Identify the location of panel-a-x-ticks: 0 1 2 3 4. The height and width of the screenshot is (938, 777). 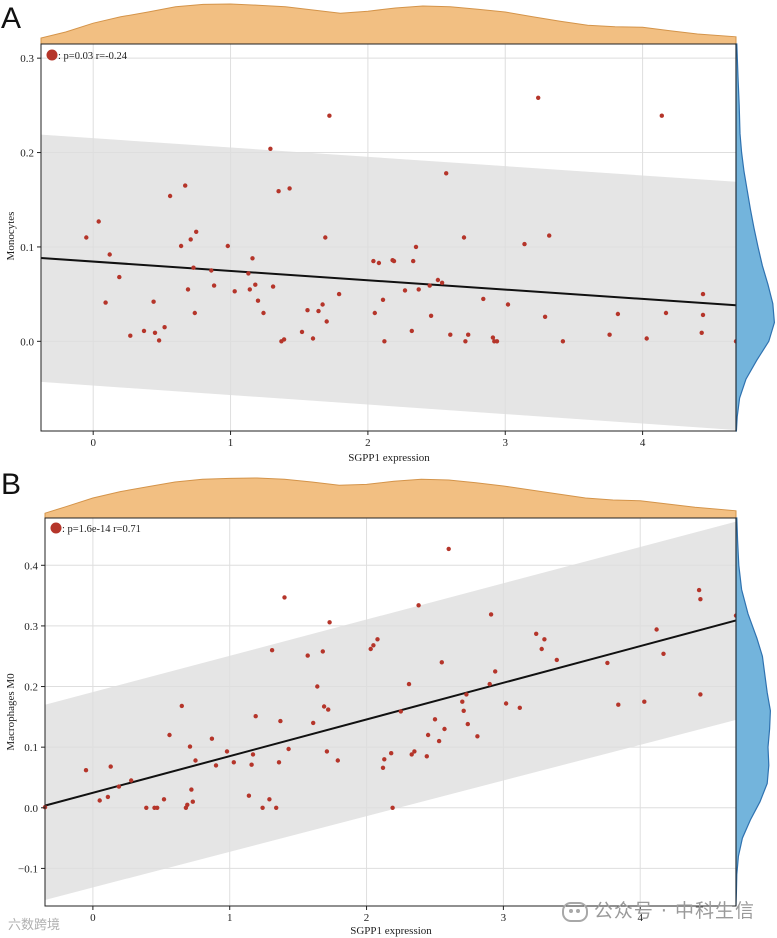
(368, 440).